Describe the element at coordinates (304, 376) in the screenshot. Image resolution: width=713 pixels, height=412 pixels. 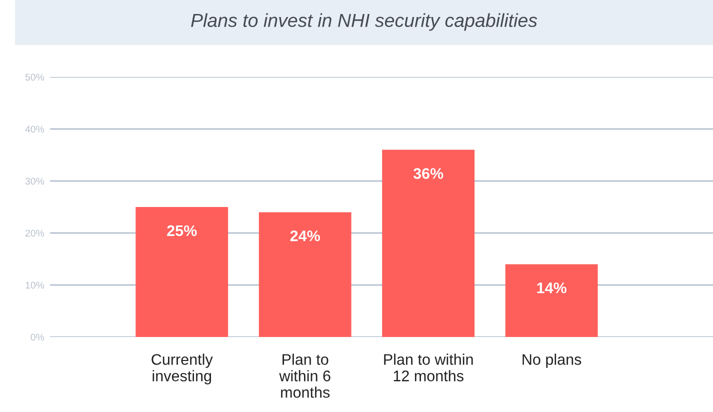
I see `x-tick-label: Plan to within 6 months` at that location.